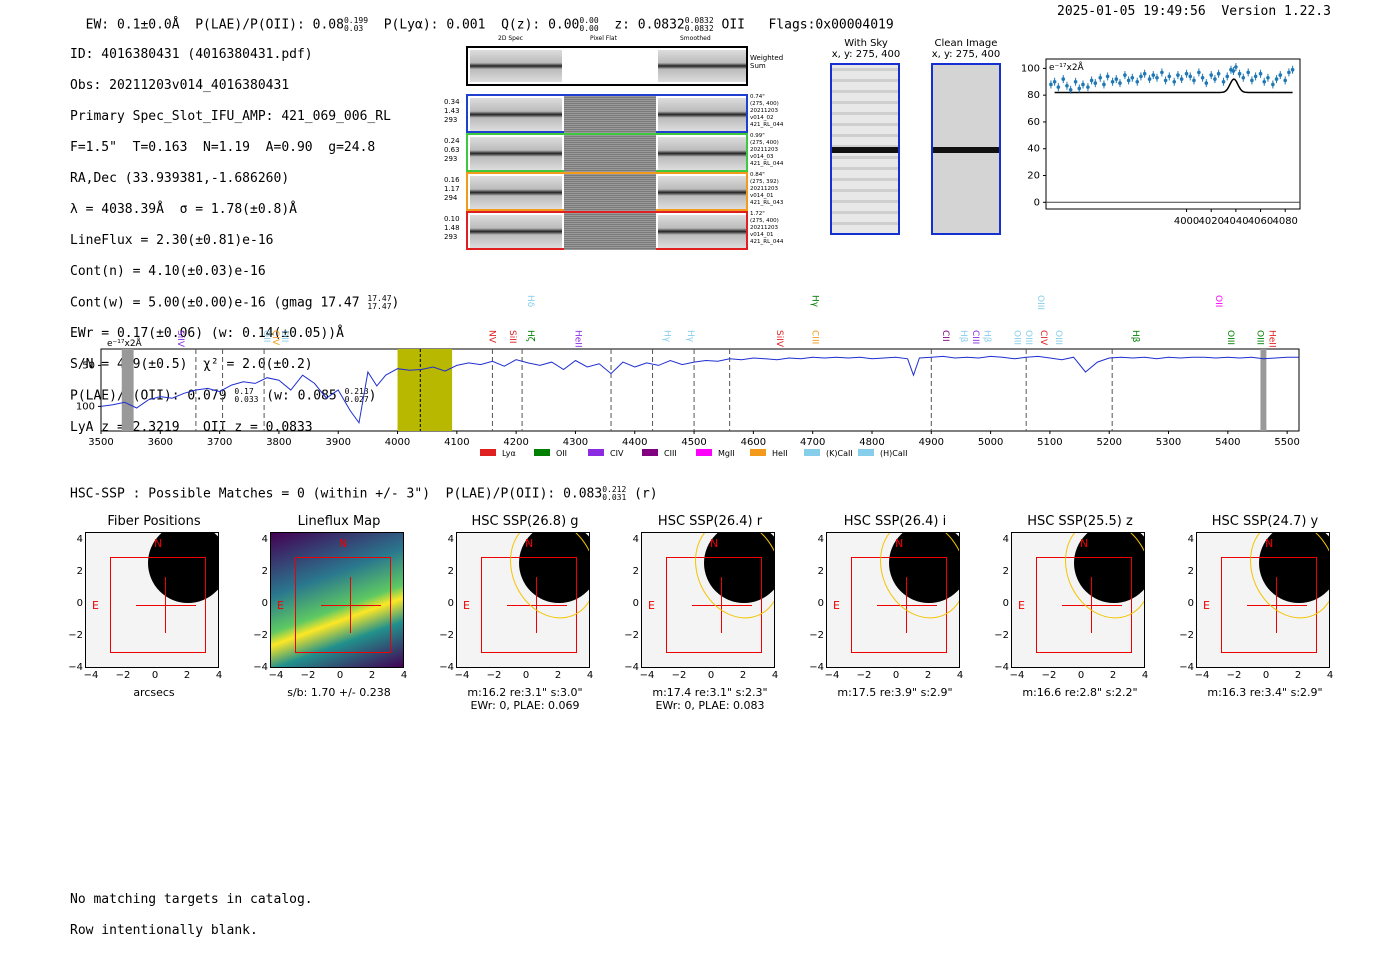 The image size is (1400, 954). Describe the element at coordinates (172, 240) in the screenshot. I see `info-lineflux: LineFlux = 2.30(±0.81)e-16` at that location.